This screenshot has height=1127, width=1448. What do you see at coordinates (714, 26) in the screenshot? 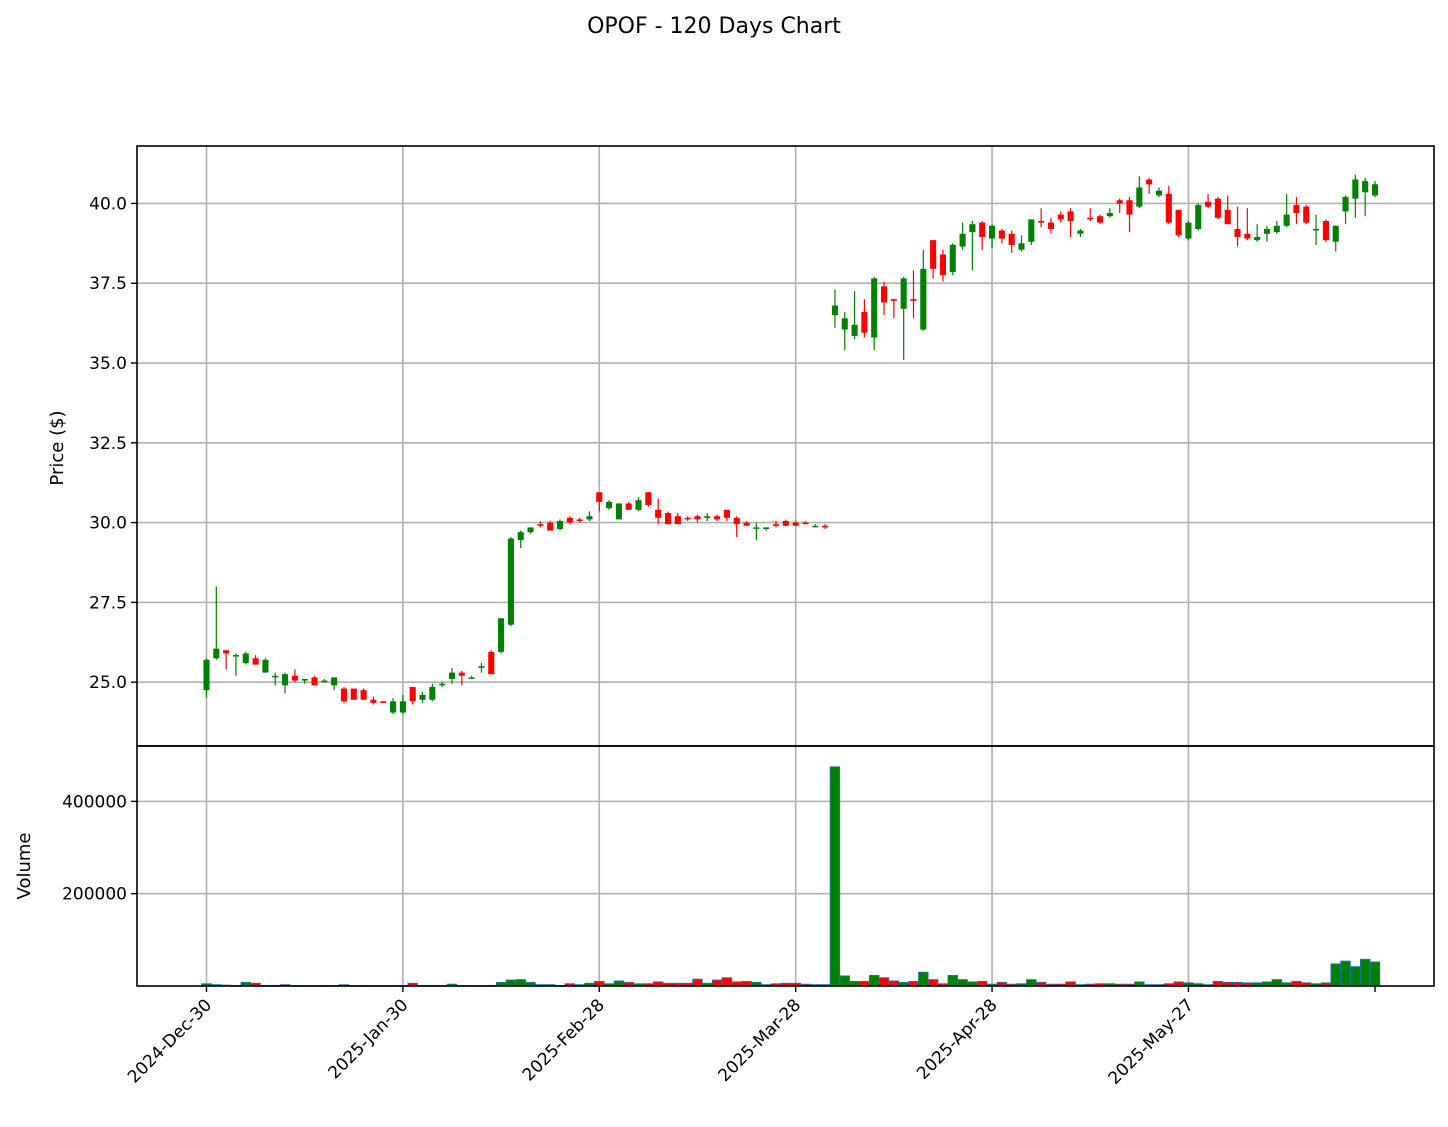
I see `chart-title: OPOF - 120 Days Chart` at bounding box center [714, 26].